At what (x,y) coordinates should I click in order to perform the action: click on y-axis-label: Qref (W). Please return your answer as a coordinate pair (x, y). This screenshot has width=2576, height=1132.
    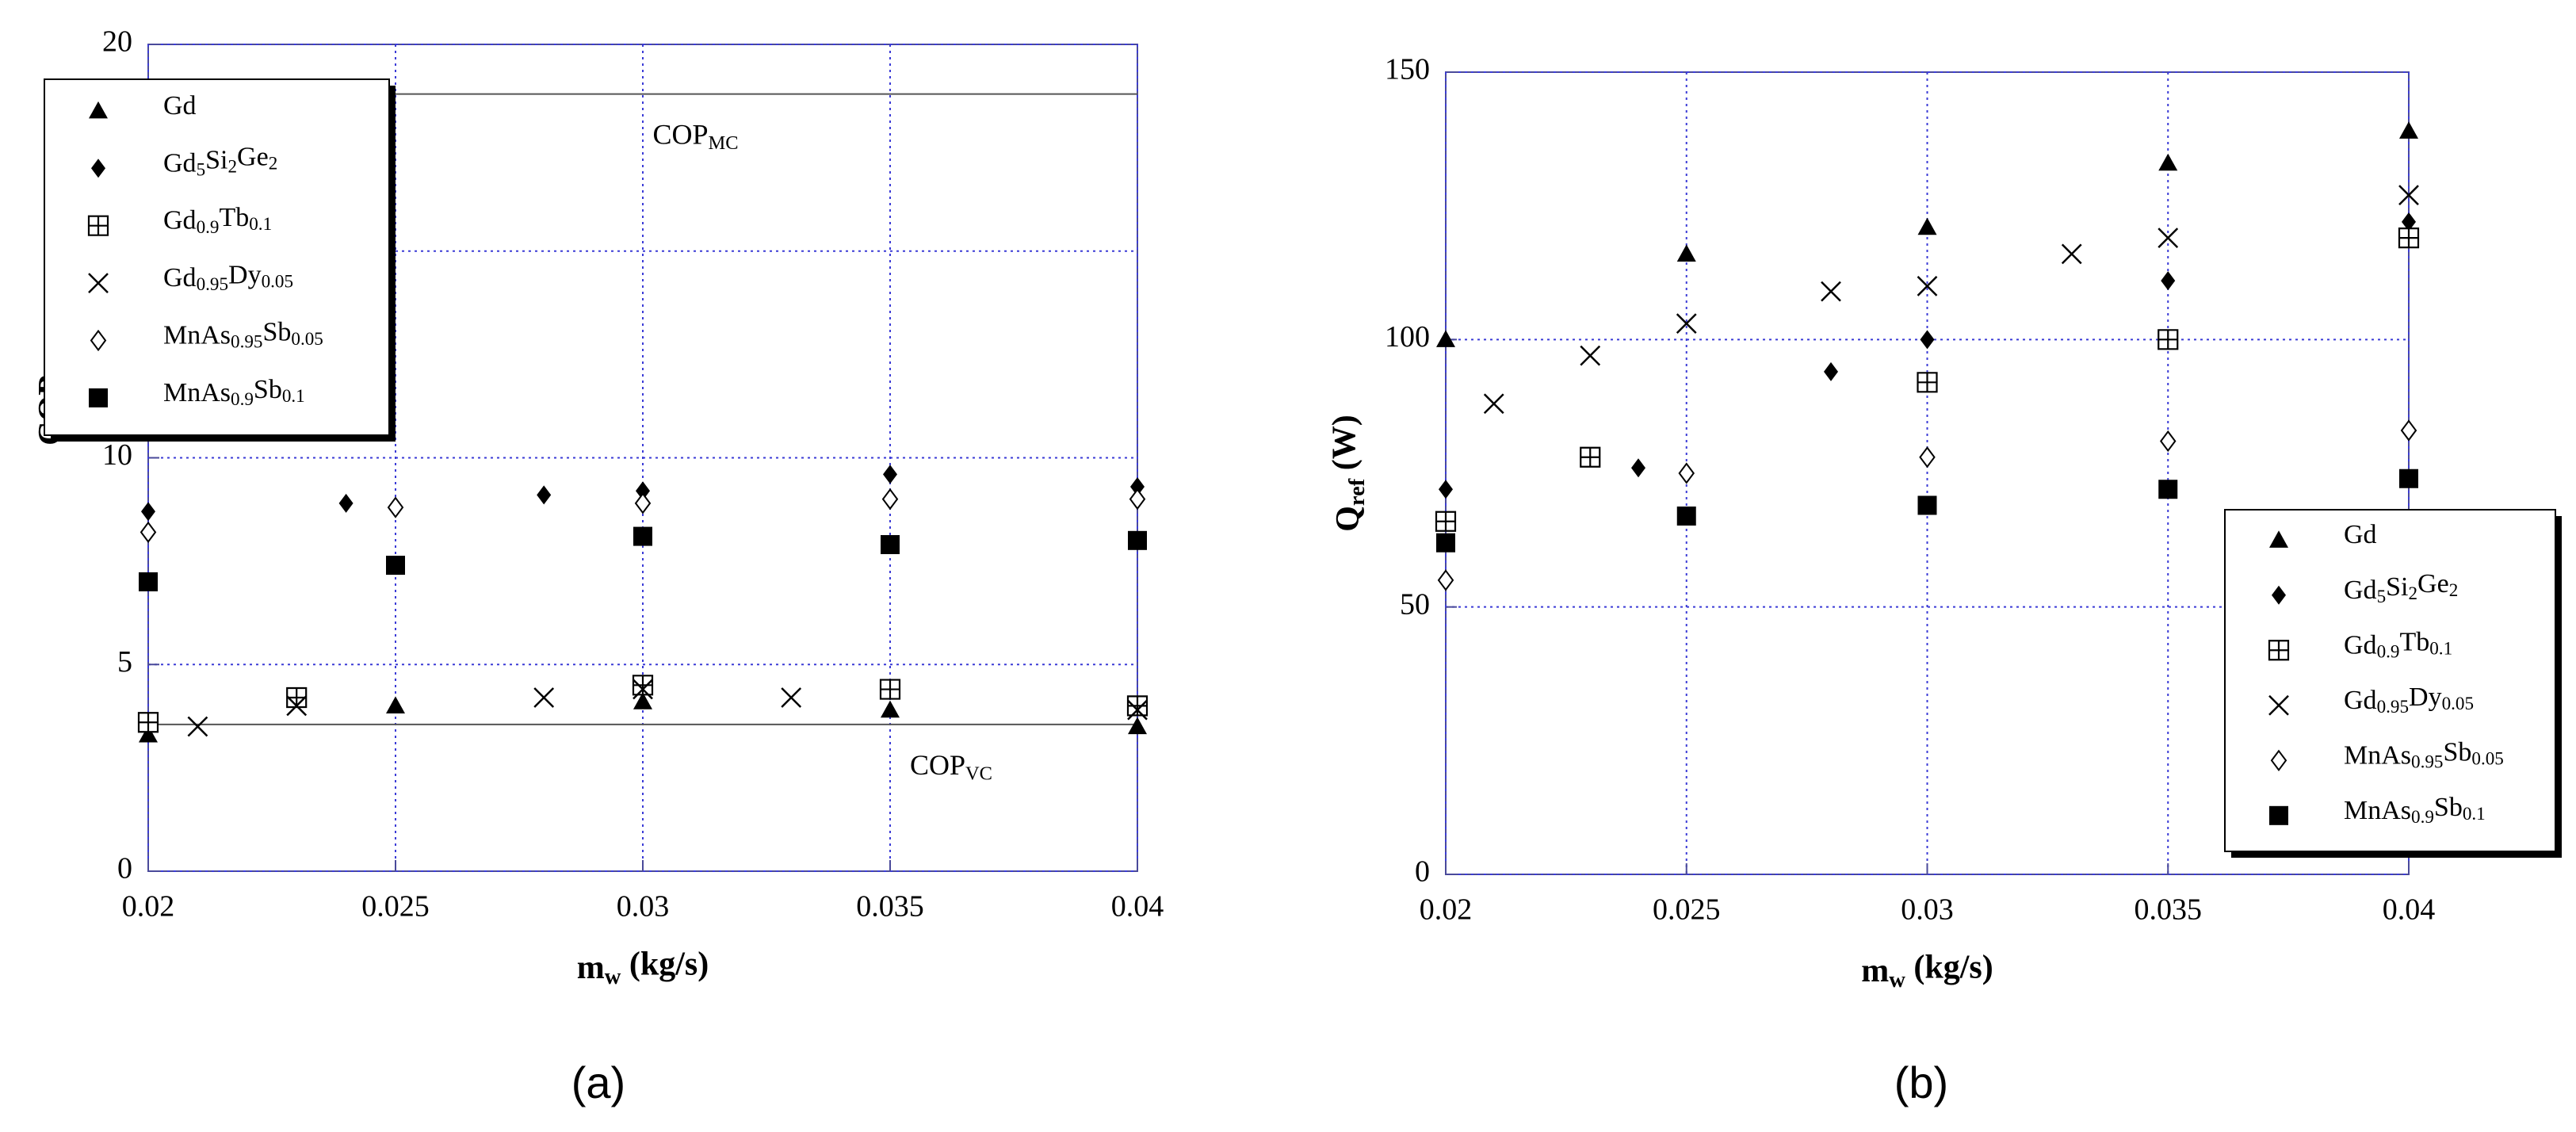
    Looking at the image, I should click on (1348, 473).